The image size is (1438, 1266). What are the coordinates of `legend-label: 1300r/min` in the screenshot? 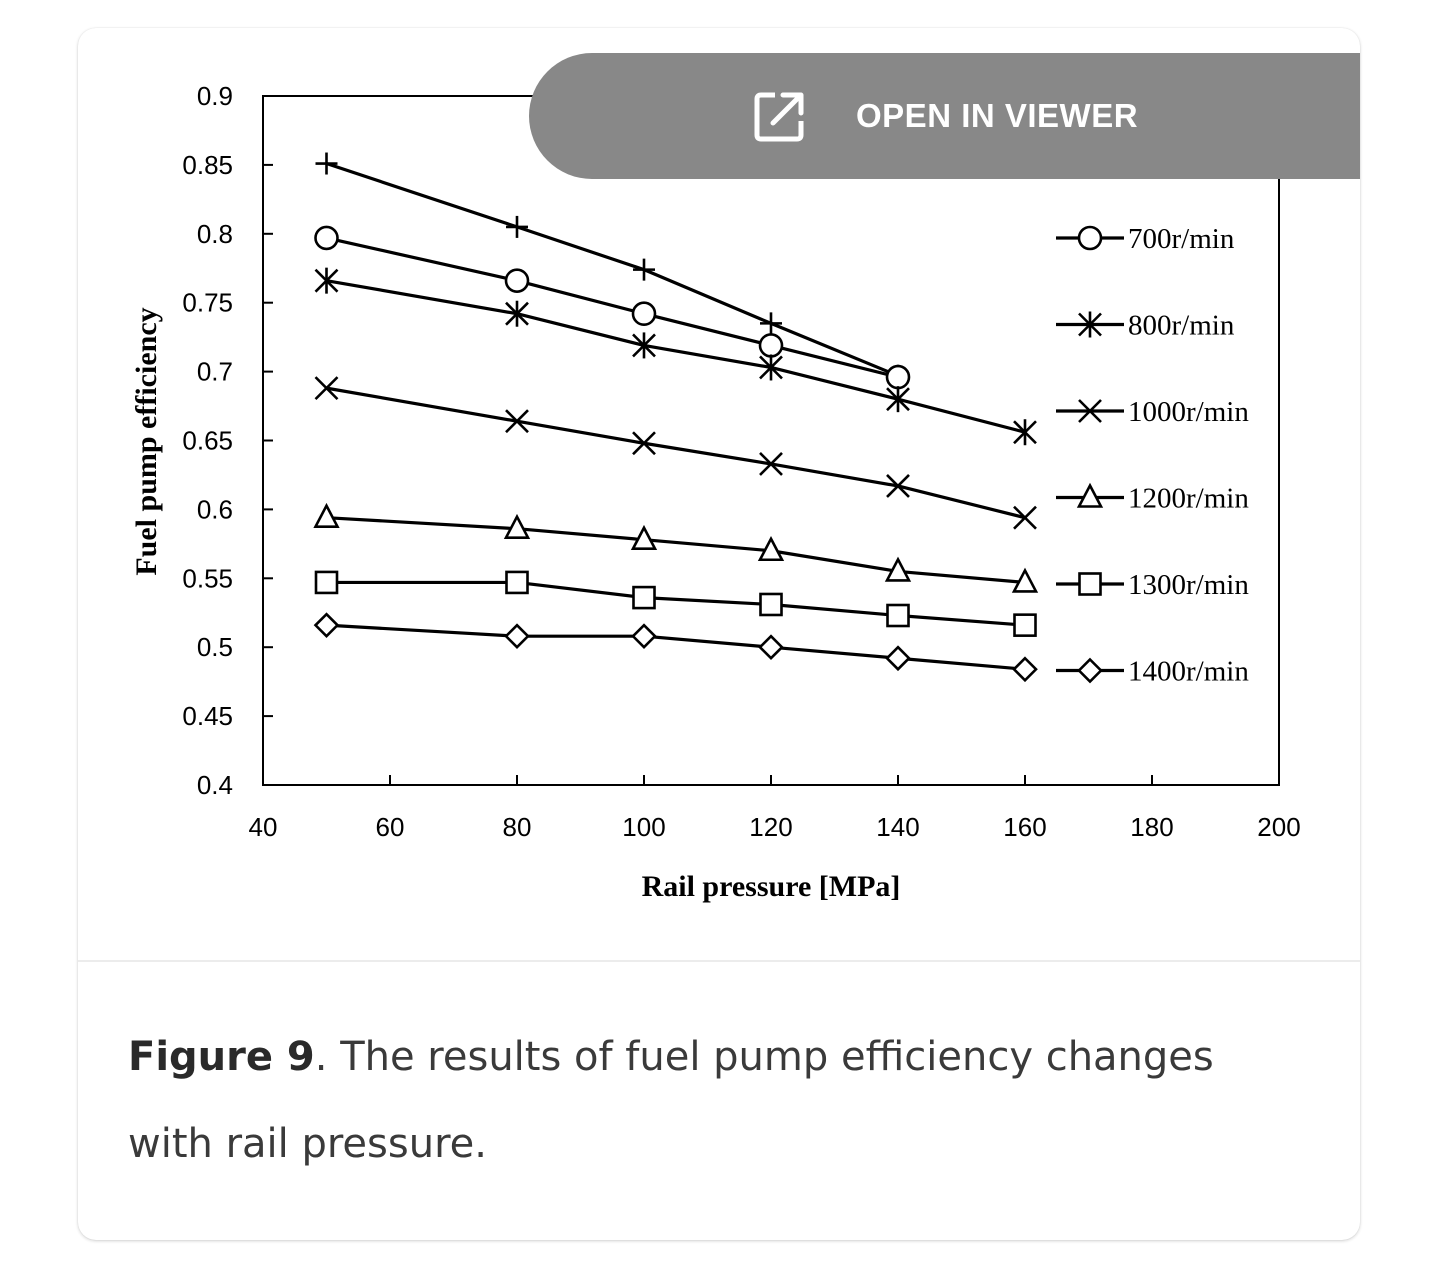 It's located at (1188, 585).